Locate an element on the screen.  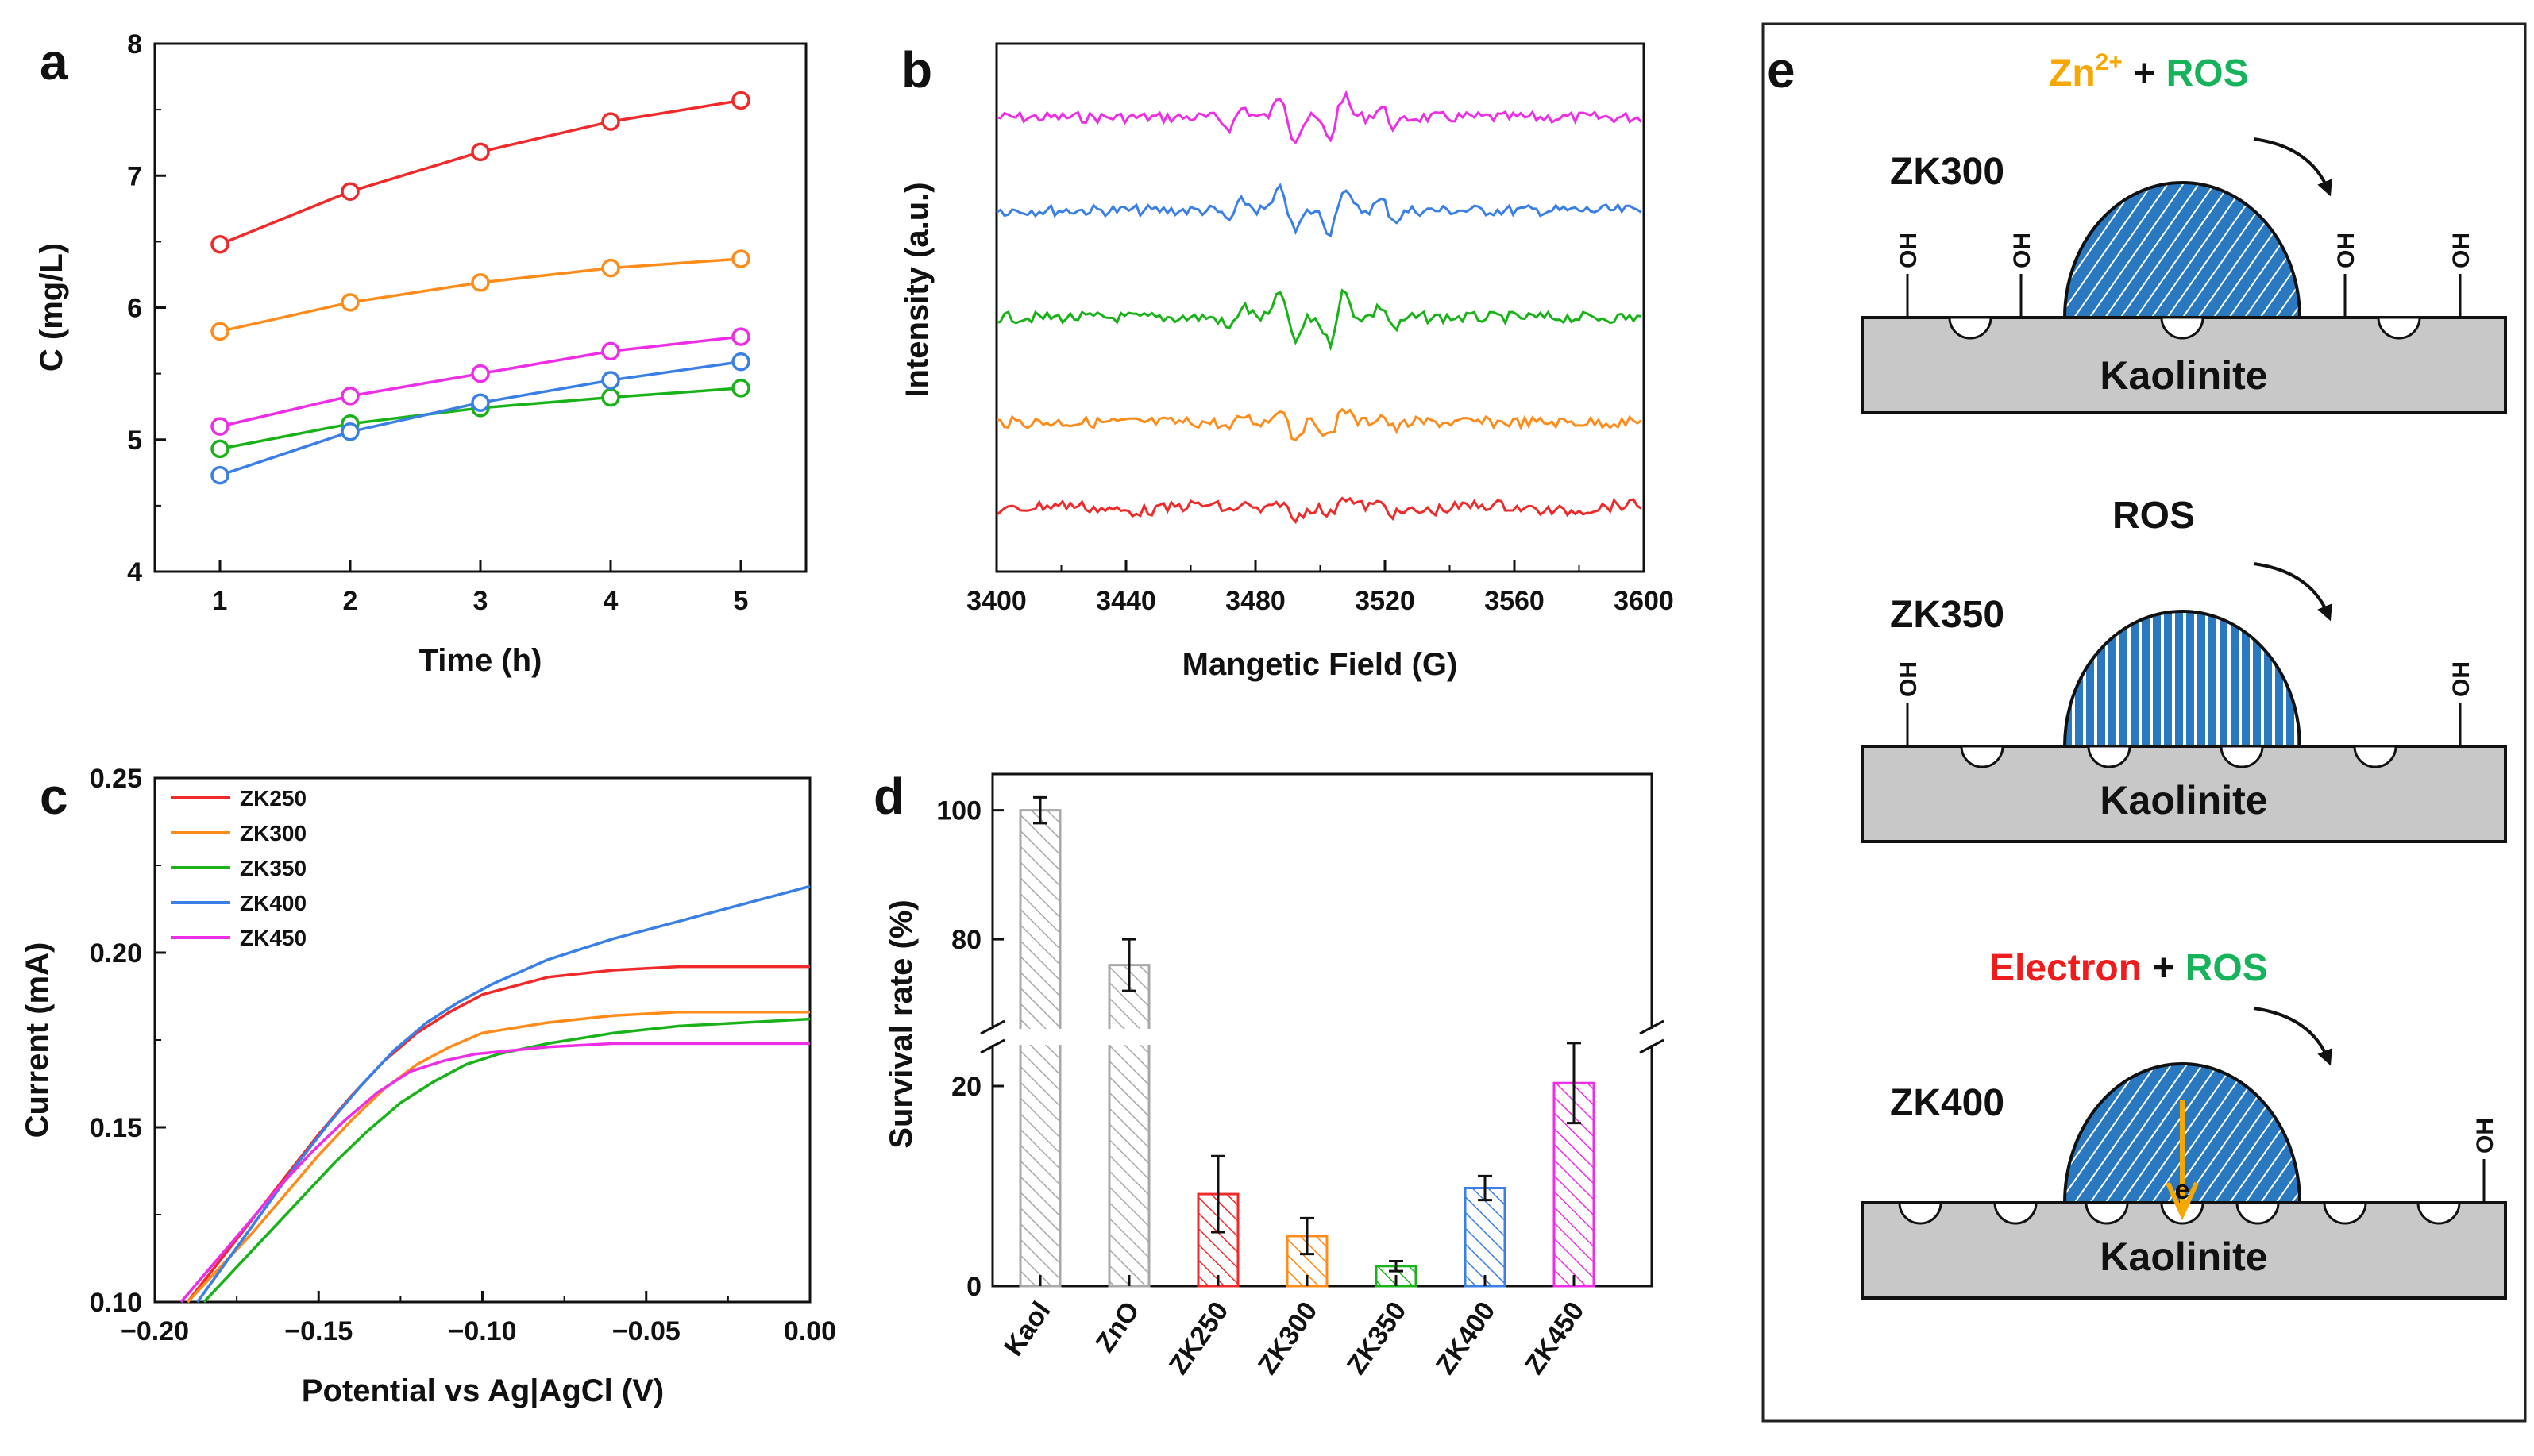
x-tick-label: ZnO is located at coordinates (1117, 1327).